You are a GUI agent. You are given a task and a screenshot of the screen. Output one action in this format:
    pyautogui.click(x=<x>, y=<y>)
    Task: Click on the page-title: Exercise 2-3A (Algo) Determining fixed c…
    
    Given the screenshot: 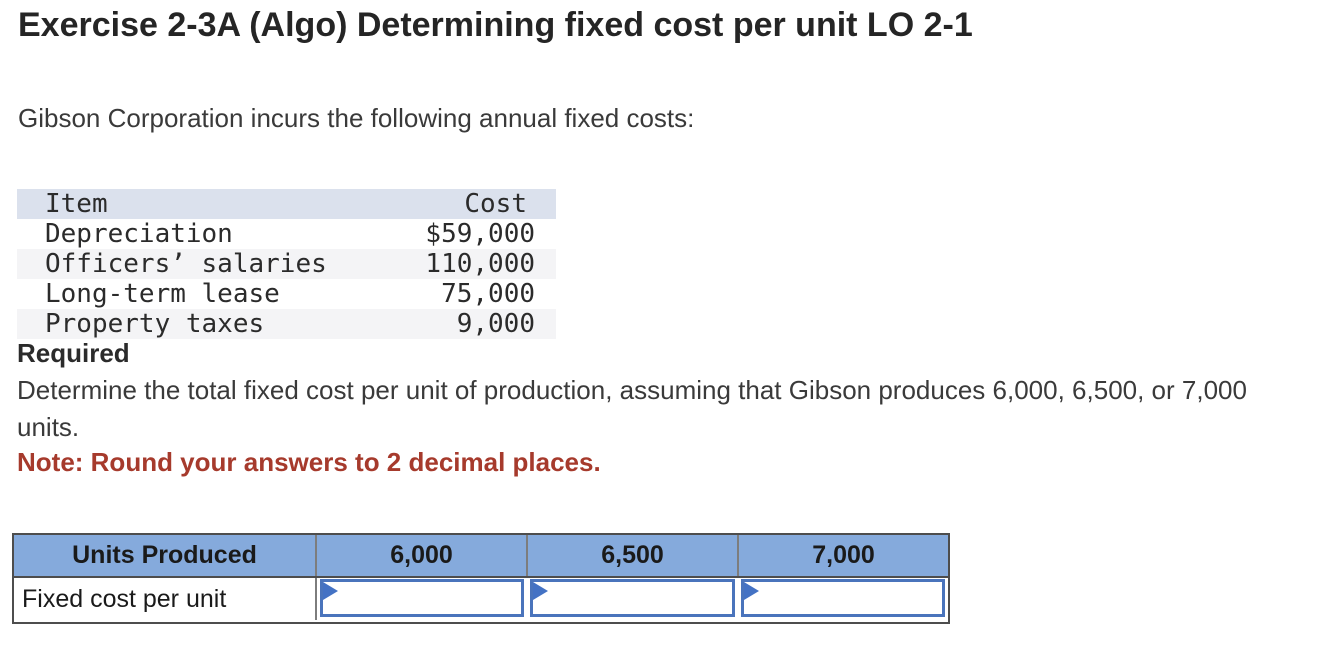 What is the action you would take?
    pyautogui.click(x=495, y=25)
    